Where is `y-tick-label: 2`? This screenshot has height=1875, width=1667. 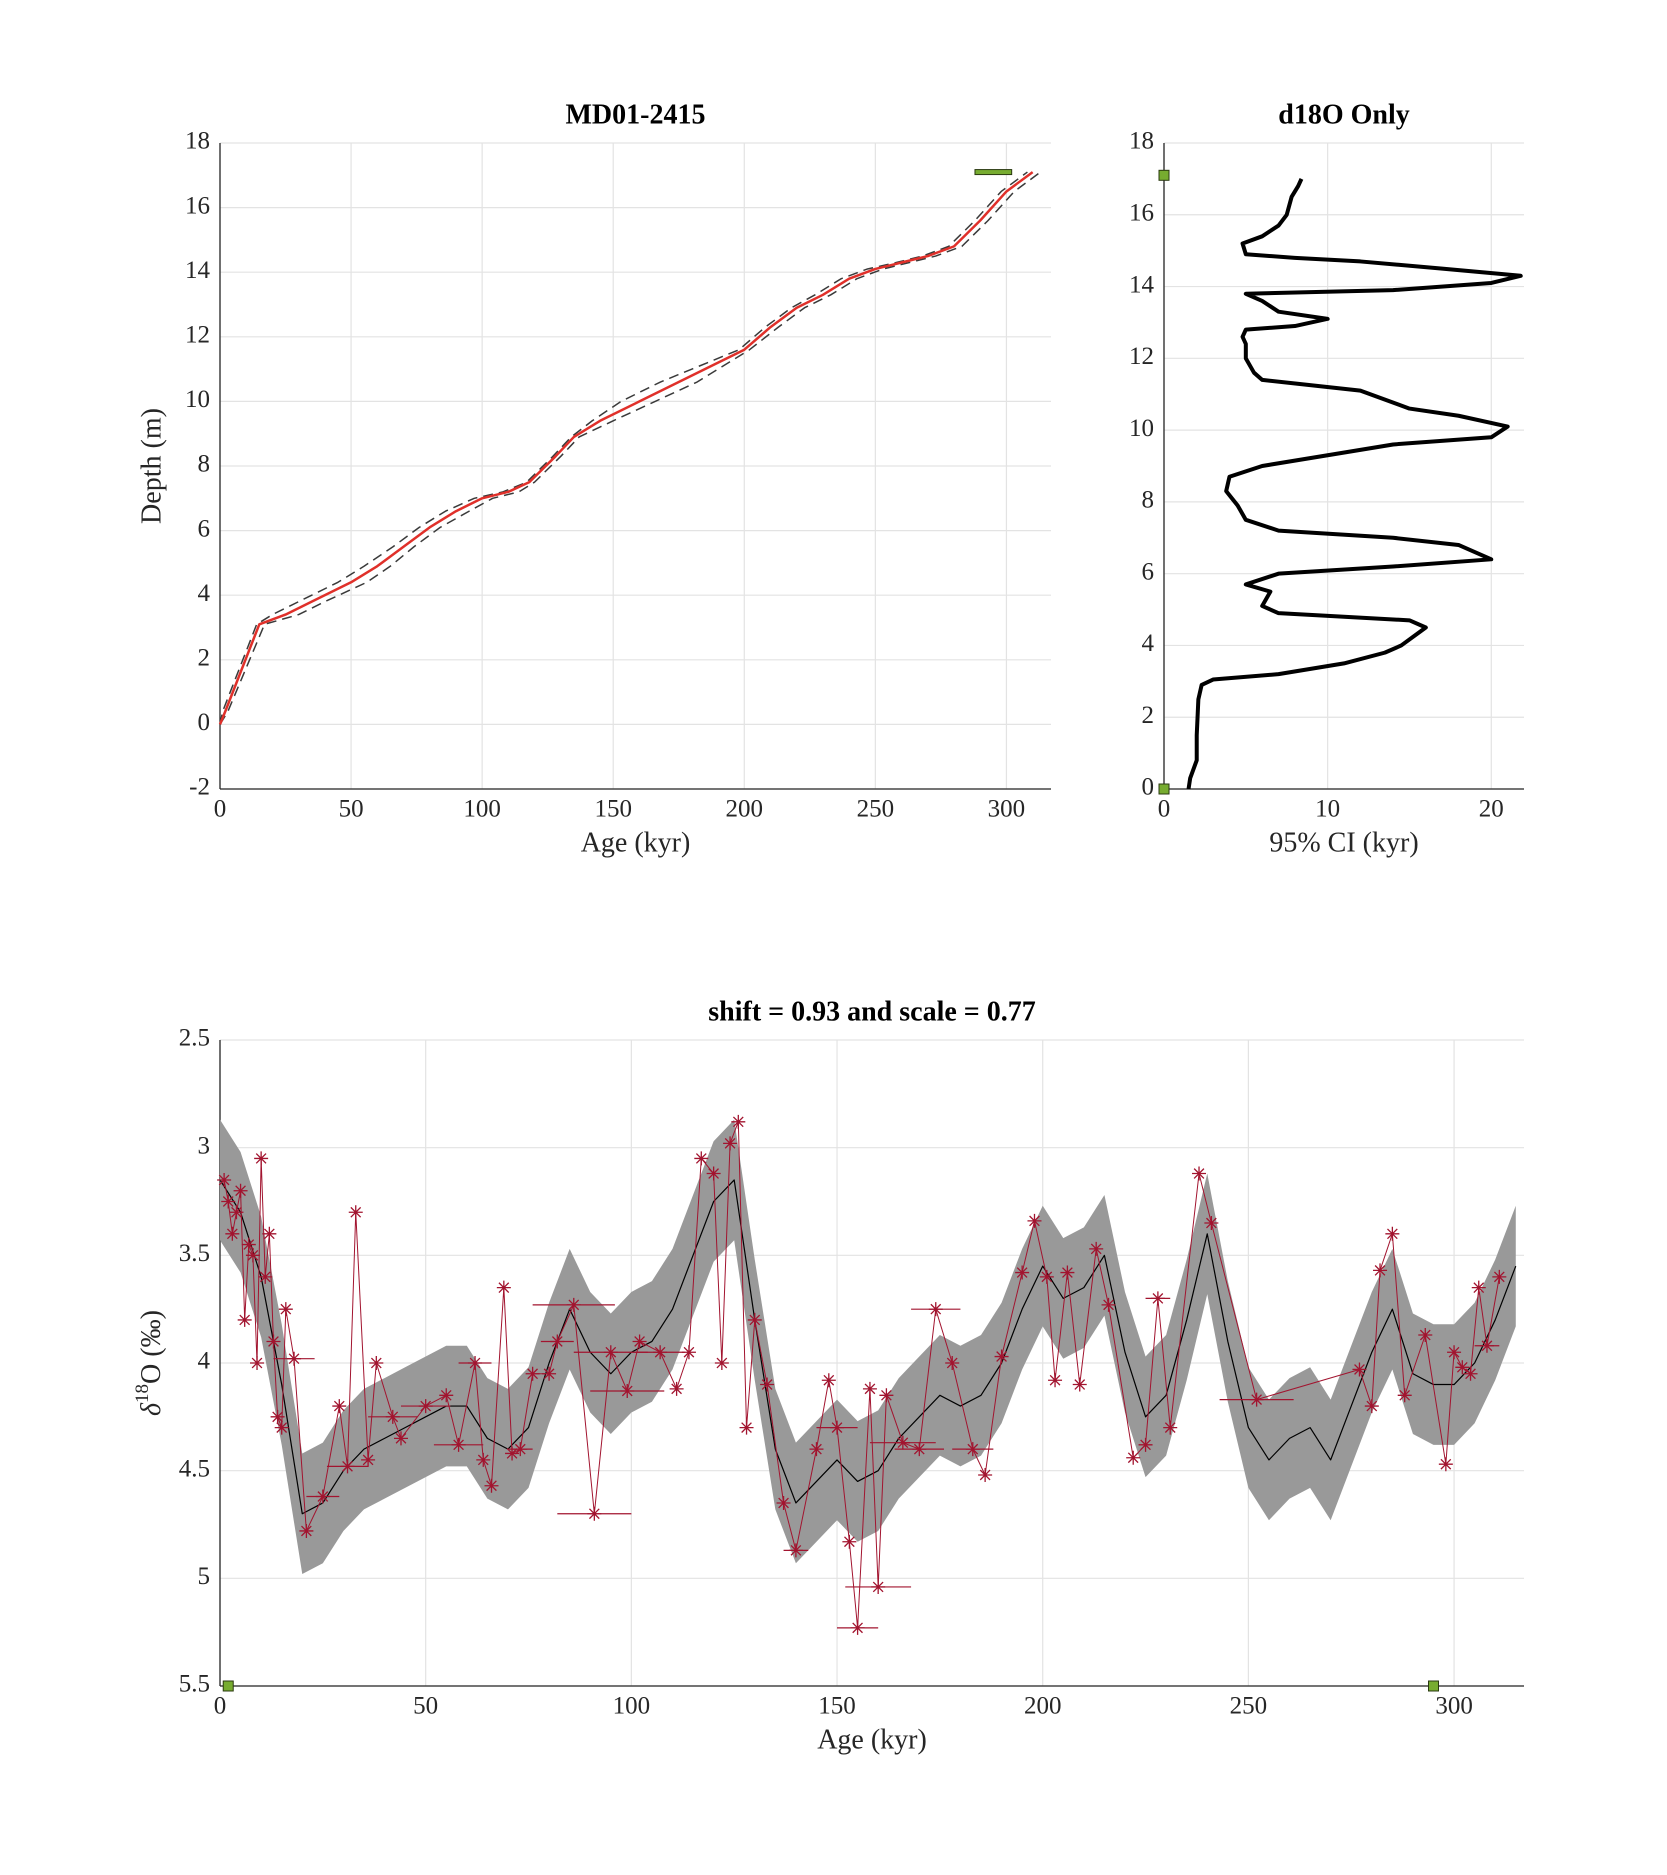 y-tick-label: 2 is located at coordinates (204, 658).